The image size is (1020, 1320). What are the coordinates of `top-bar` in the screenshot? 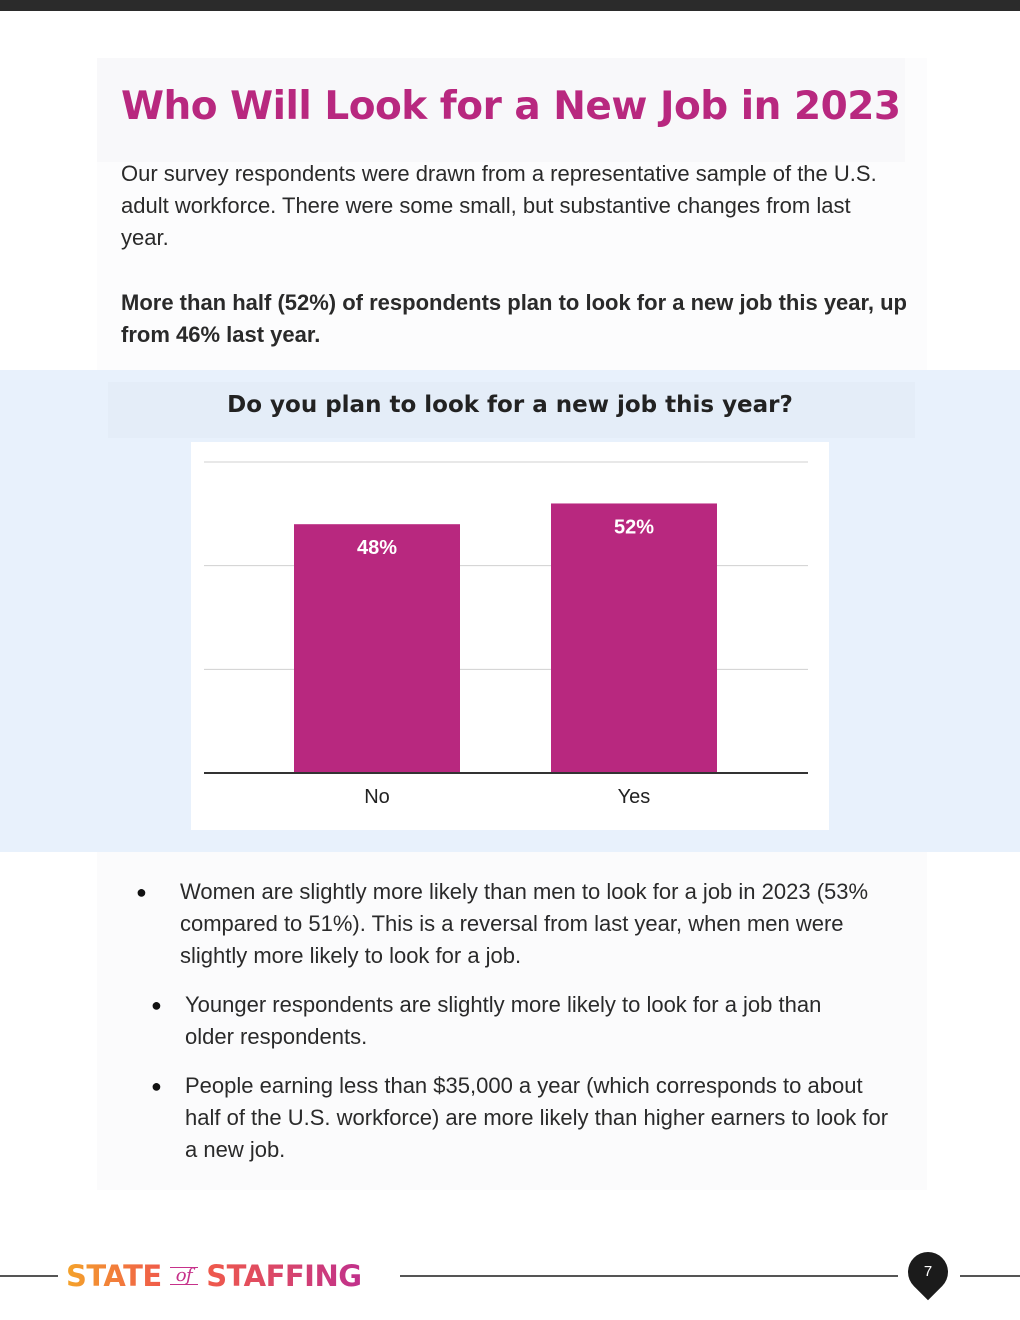 It's located at (510, 5).